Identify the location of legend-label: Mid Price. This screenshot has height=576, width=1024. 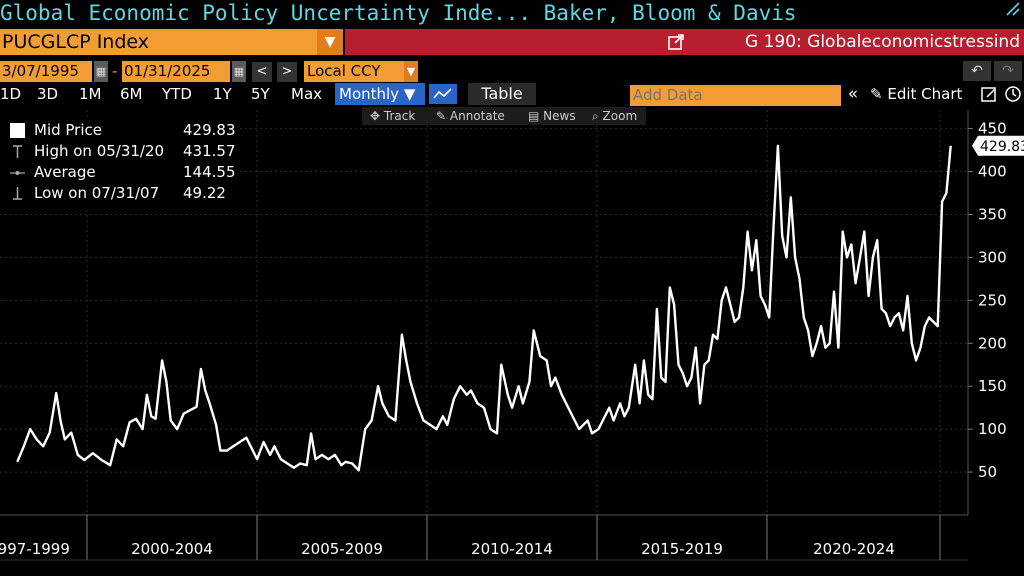
(68, 130).